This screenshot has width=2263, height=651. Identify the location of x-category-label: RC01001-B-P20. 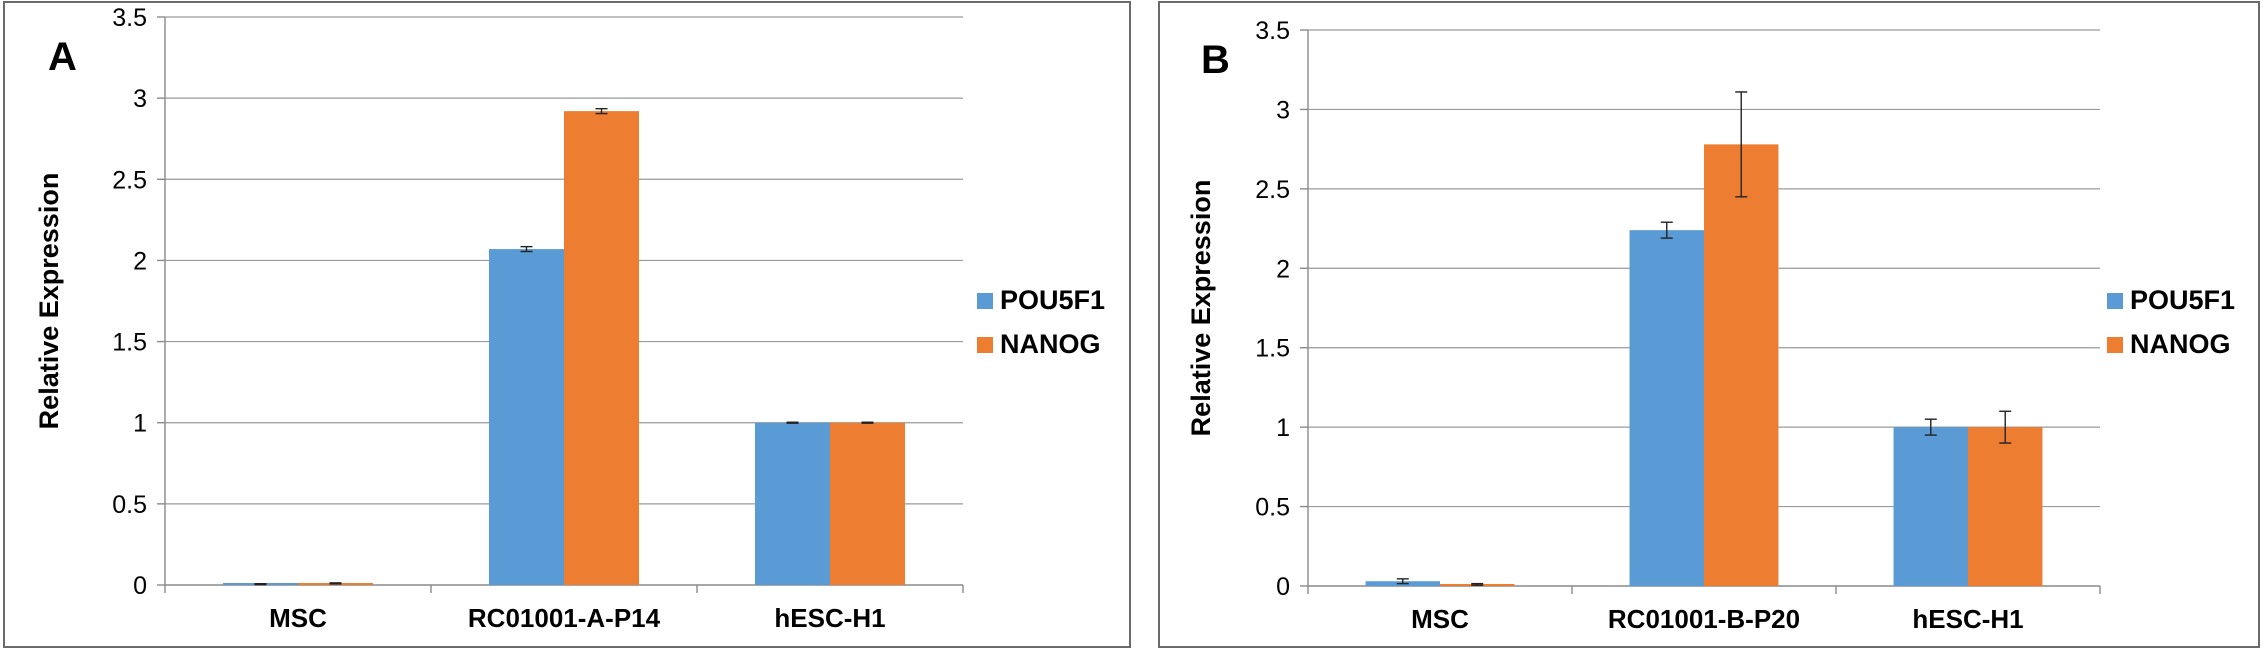
(1704, 619).